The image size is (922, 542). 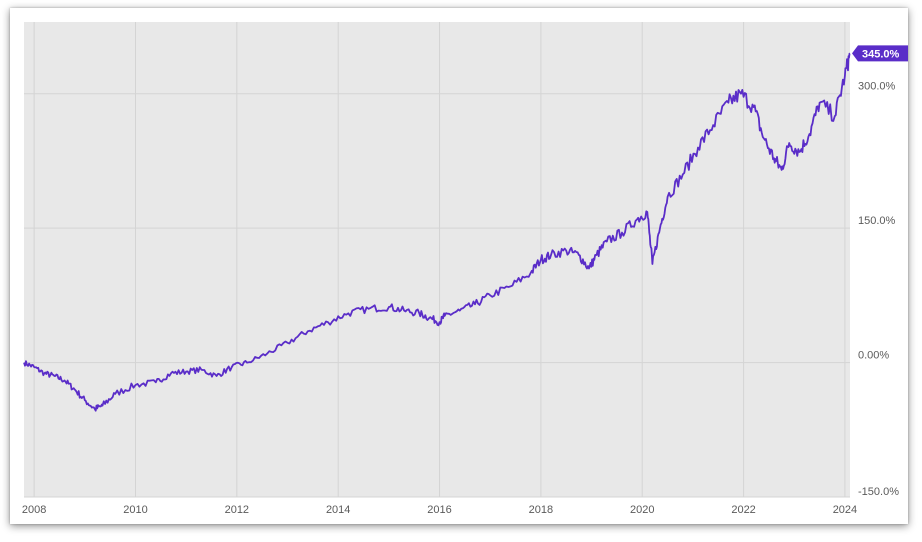 I want to click on last-value-label: 345.0%, so click(x=881, y=54).